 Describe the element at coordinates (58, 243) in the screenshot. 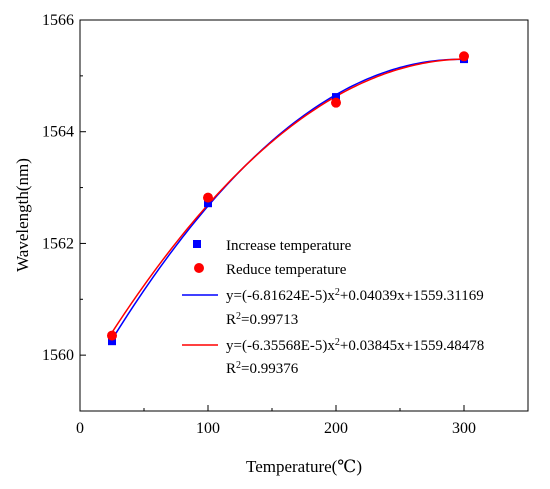

I see `y-tick-label: 1562` at that location.